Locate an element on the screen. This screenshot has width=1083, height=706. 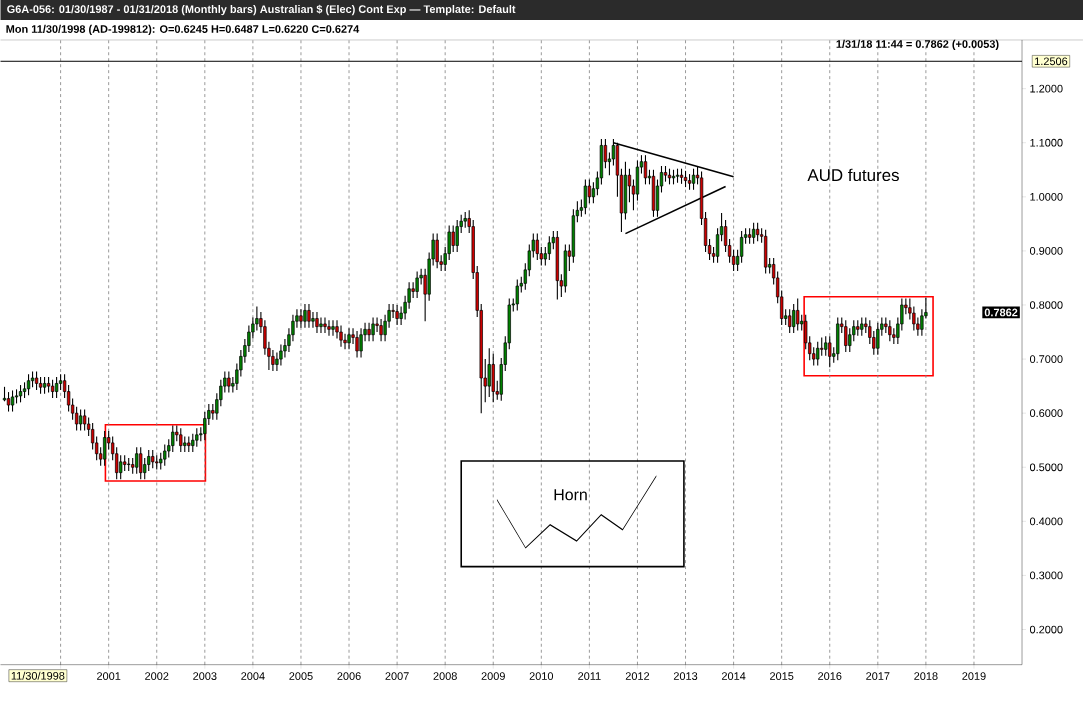
x-tick-label: 2002 is located at coordinates (157, 676).